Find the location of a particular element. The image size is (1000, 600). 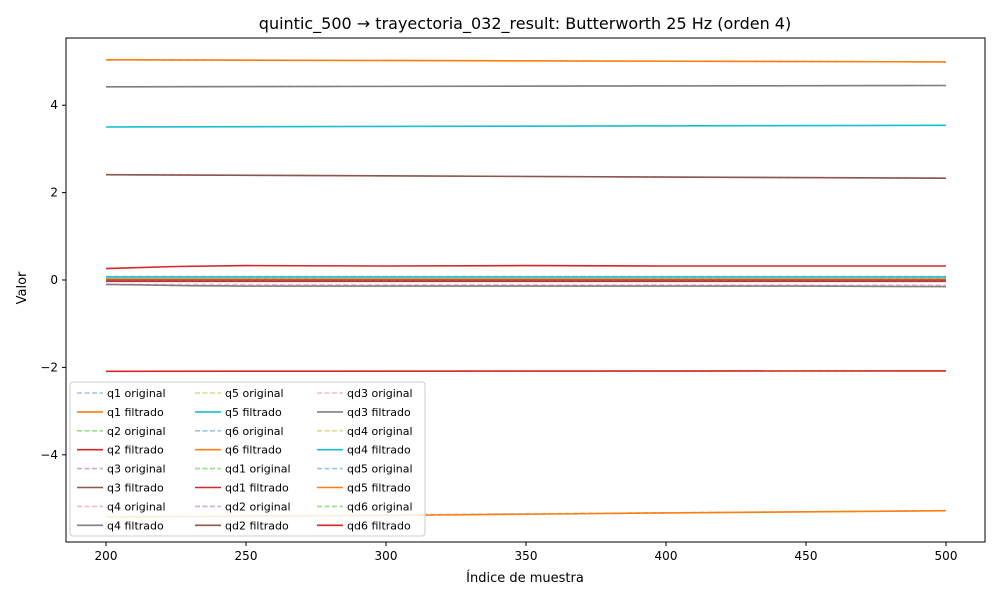

x-tick-label: 200 is located at coordinates (106, 556).